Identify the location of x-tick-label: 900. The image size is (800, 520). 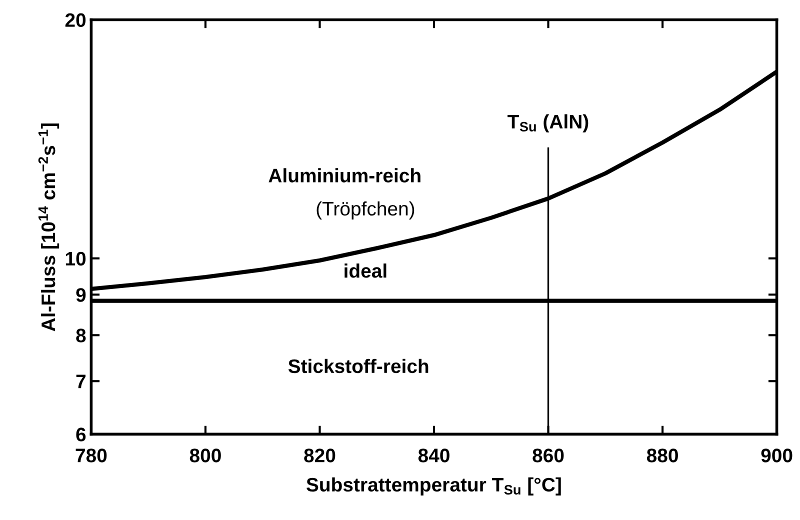
(776, 455).